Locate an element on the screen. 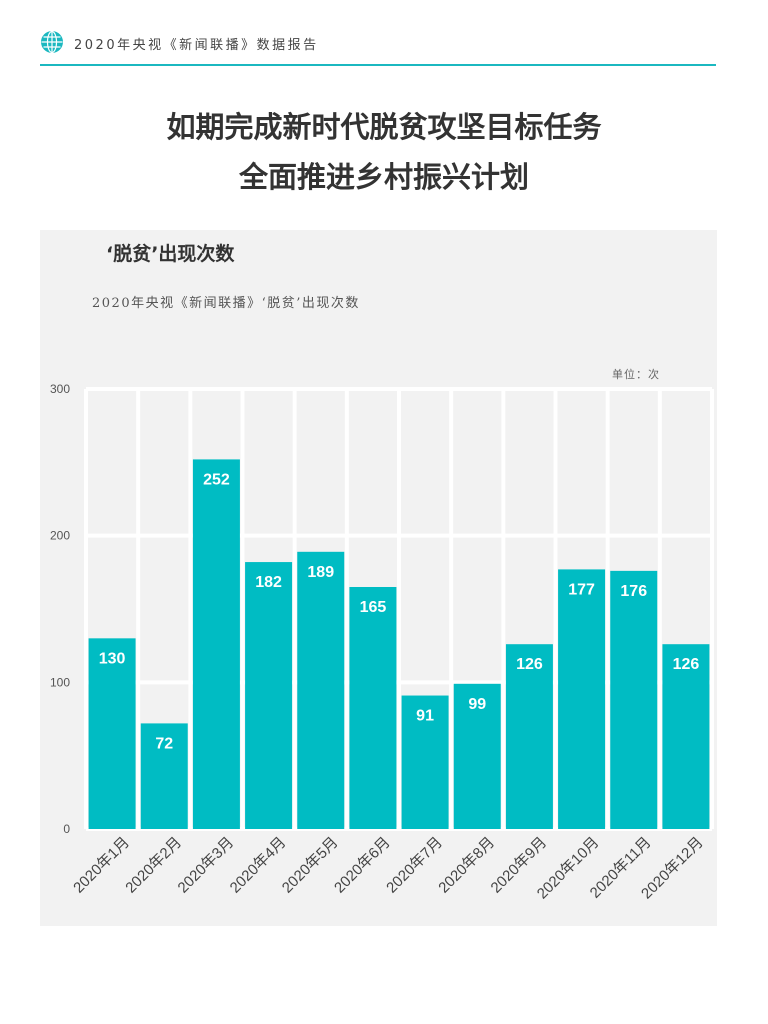 The width and height of the screenshot is (768, 1024). title-line-1: 如期完成新时代脱贫攻坚目标任务 is located at coordinates (384, 127).